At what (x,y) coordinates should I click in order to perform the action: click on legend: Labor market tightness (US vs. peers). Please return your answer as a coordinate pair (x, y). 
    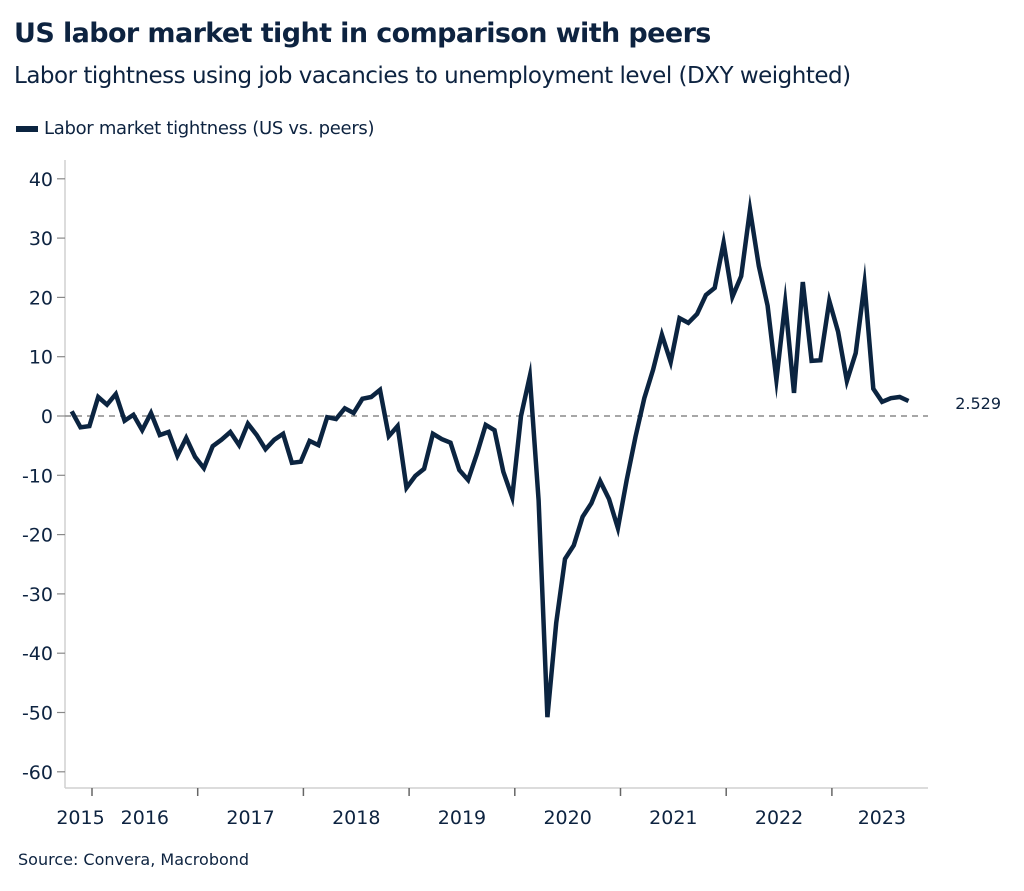
    Looking at the image, I should click on (195, 128).